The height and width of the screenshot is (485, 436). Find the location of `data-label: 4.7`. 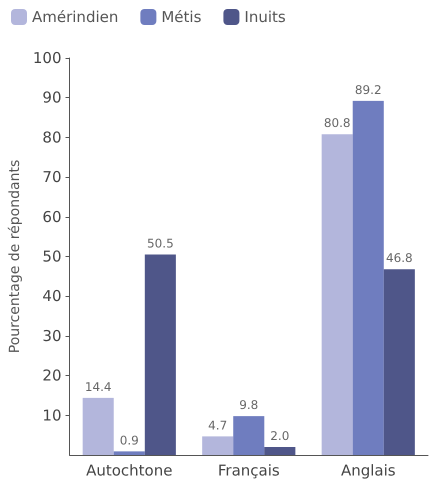

data-label: 4.7 is located at coordinates (218, 425).